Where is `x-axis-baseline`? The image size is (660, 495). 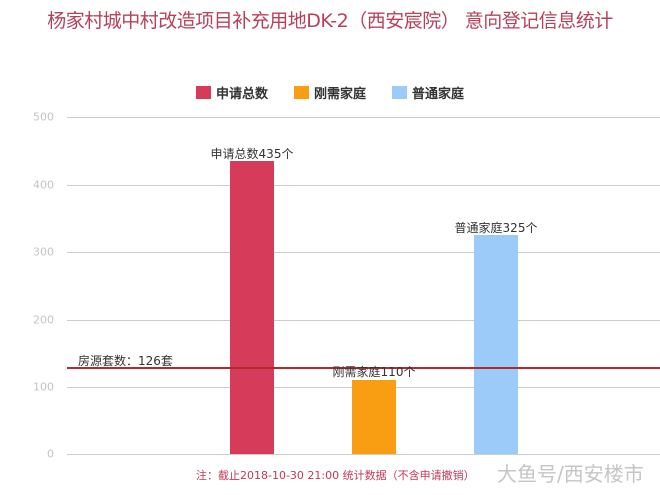
x-axis-baseline is located at coordinates (363, 454).